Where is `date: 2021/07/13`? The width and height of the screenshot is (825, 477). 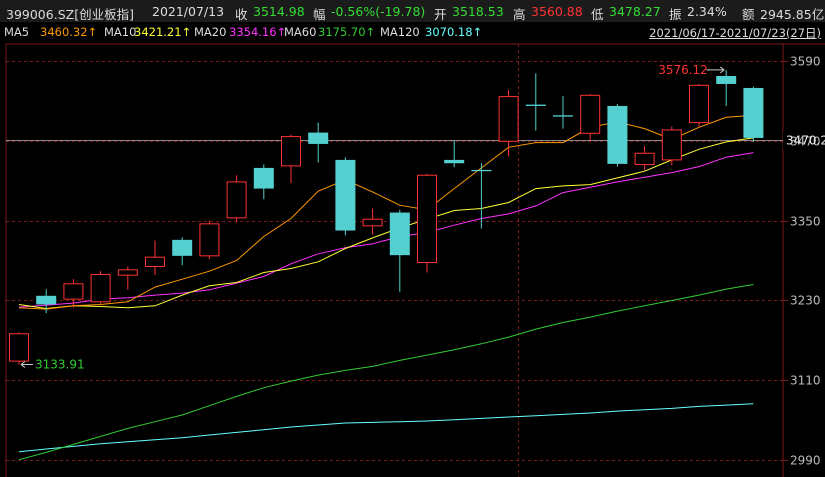 date: 2021/07/13 is located at coordinates (188, 11).